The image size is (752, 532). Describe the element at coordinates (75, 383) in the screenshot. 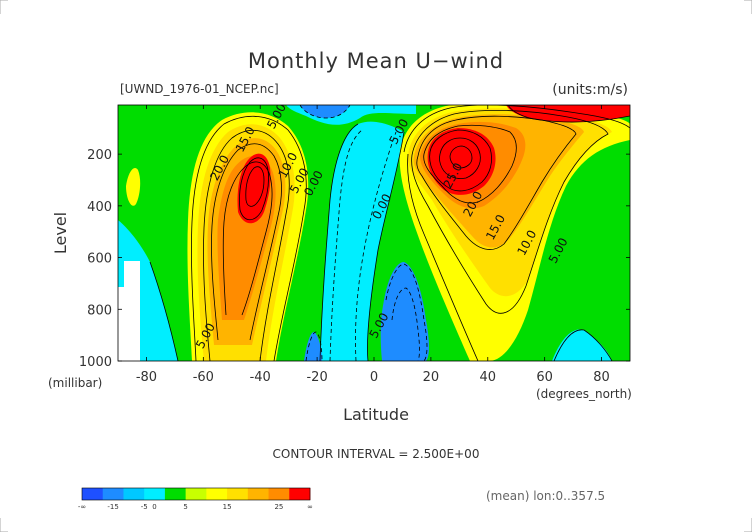

I see `y-axis-units: (millibar)` at that location.